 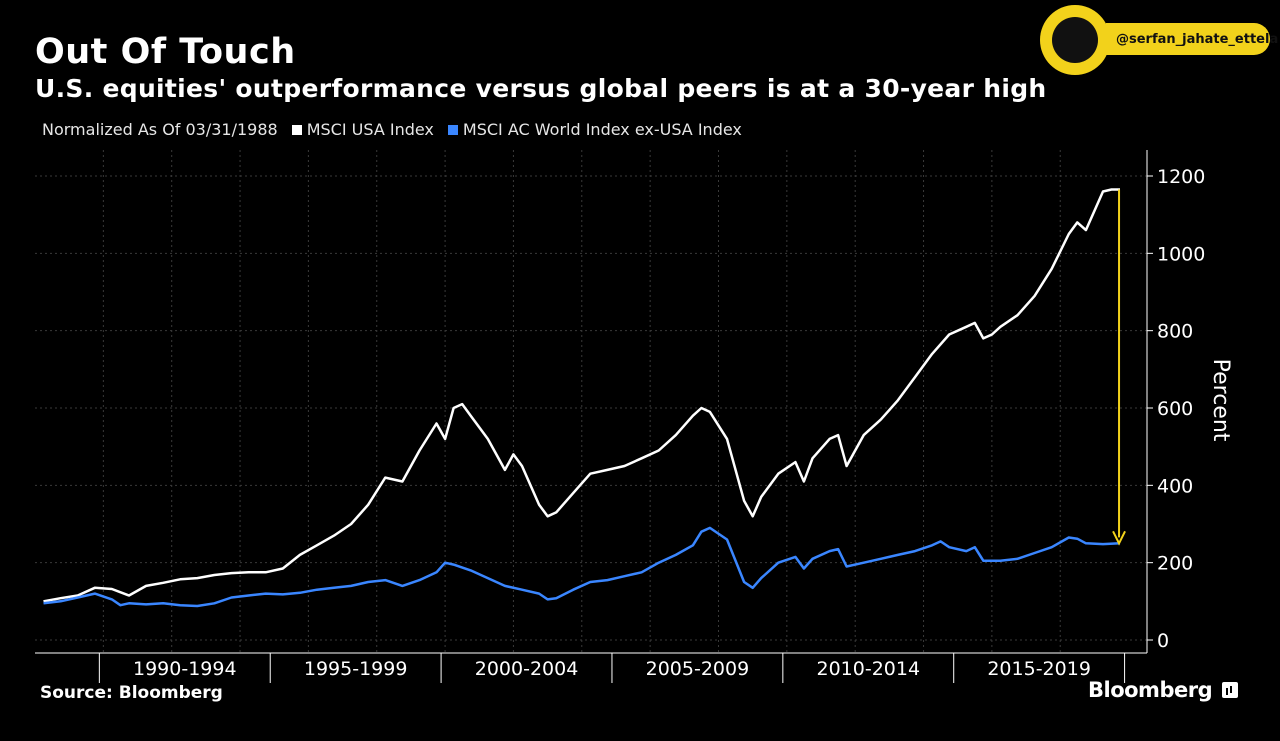 I want to click on chart-icon, so click(x=1230, y=690).